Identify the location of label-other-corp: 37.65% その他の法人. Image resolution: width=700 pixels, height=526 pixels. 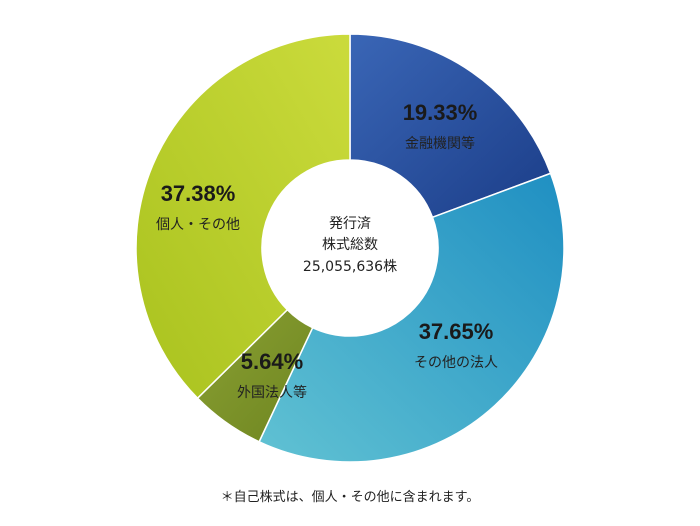
(456, 345).